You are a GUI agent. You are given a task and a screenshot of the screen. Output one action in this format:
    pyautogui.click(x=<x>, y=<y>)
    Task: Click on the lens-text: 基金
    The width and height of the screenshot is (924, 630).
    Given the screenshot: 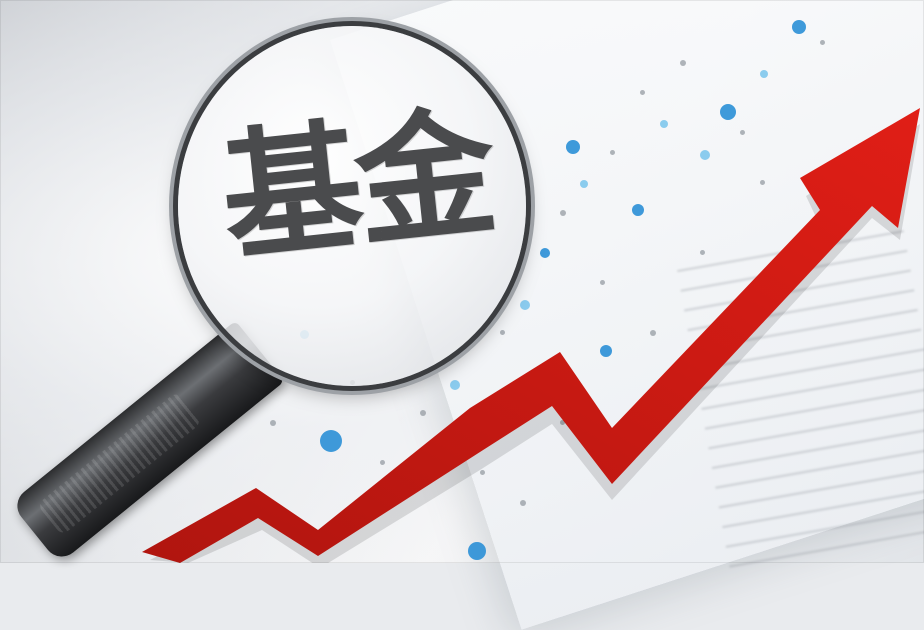 What is the action you would take?
    pyautogui.click(x=356, y=186)
    